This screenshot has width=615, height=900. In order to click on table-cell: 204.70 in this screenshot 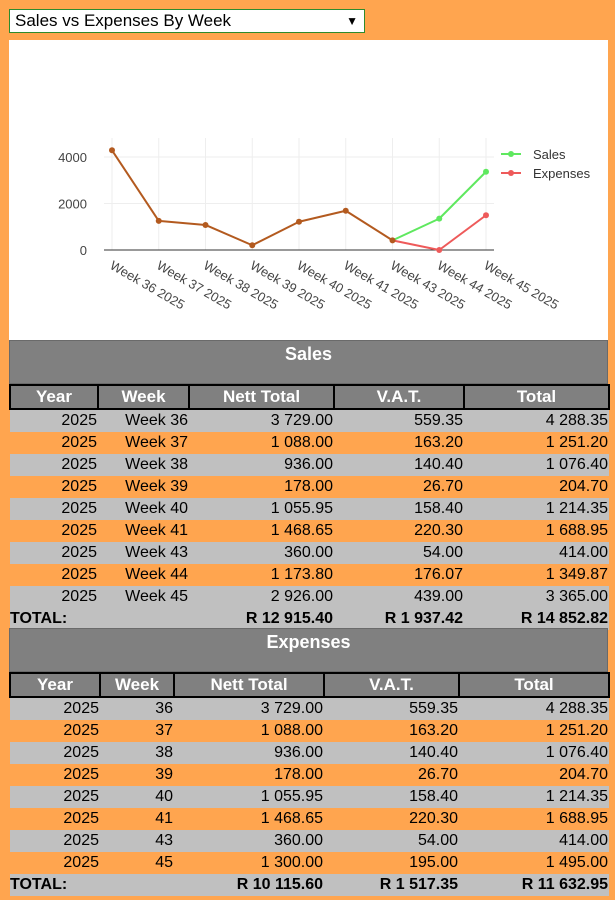, I will do `click(534, 775)`.